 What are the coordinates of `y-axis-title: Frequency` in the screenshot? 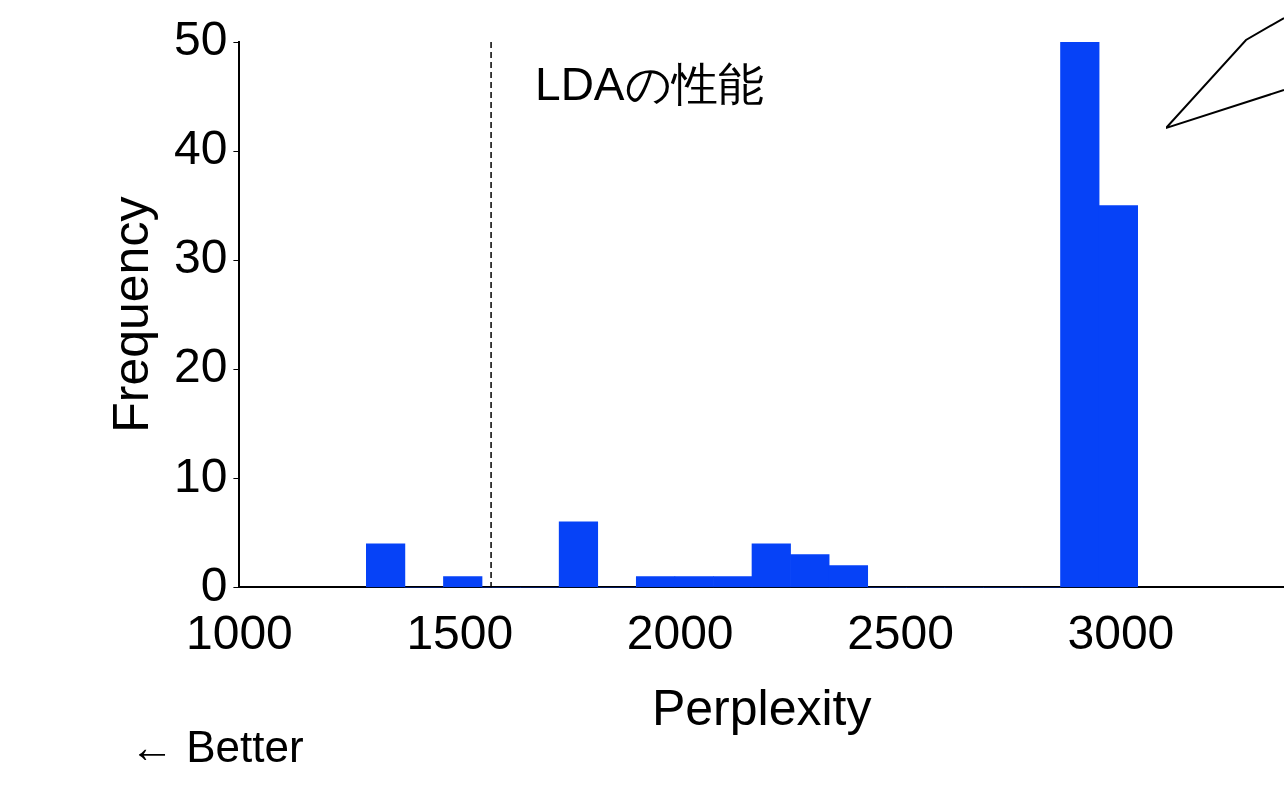 It's located at (130, 314).